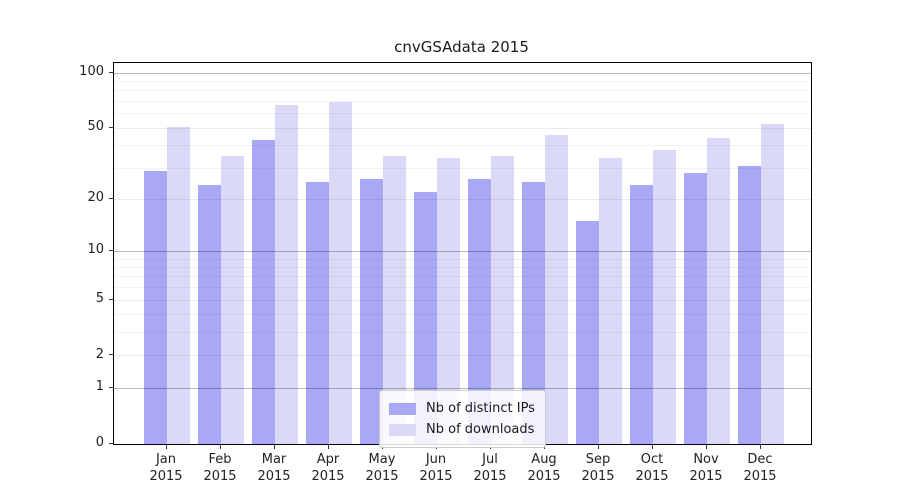 The image size is (900, 500). I want to click on x-tick-label: Nov 2015, so click(706, 468).